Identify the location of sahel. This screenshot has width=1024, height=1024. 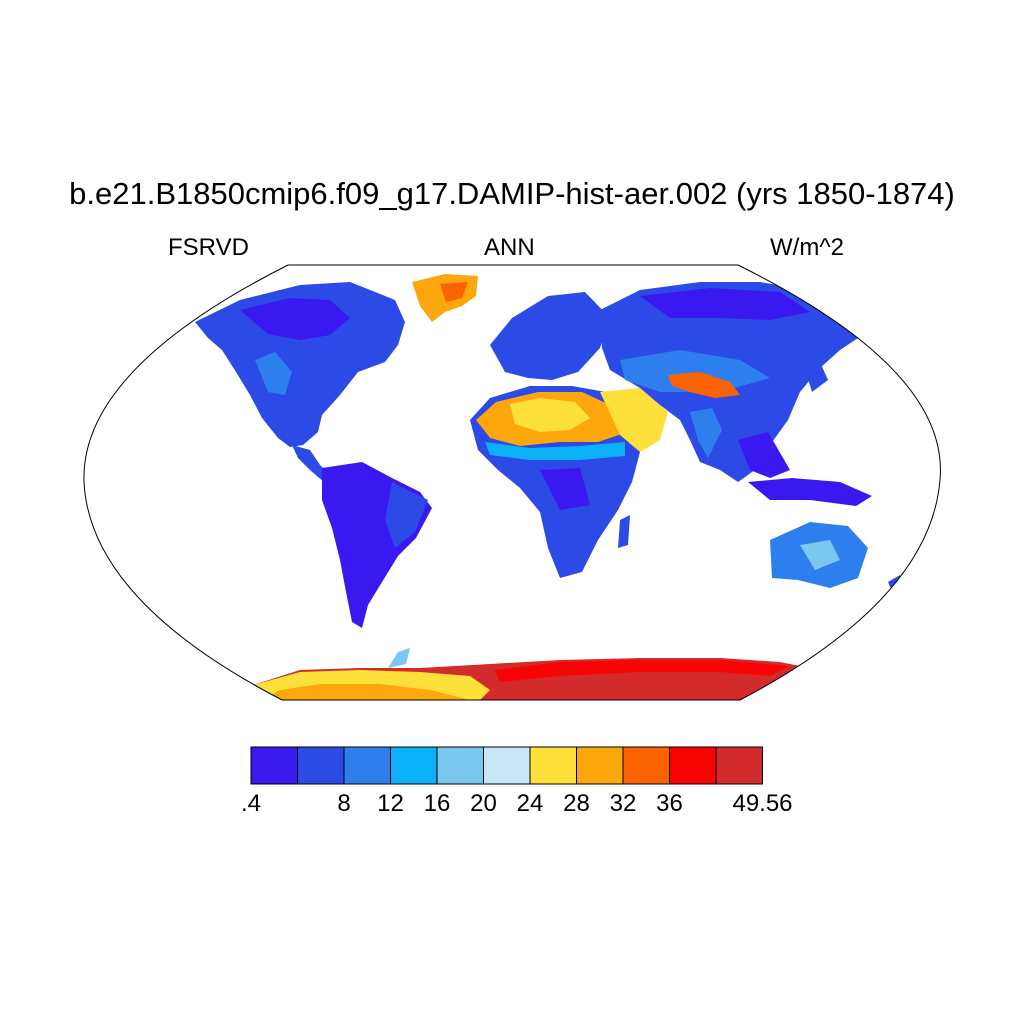
(555, 451).